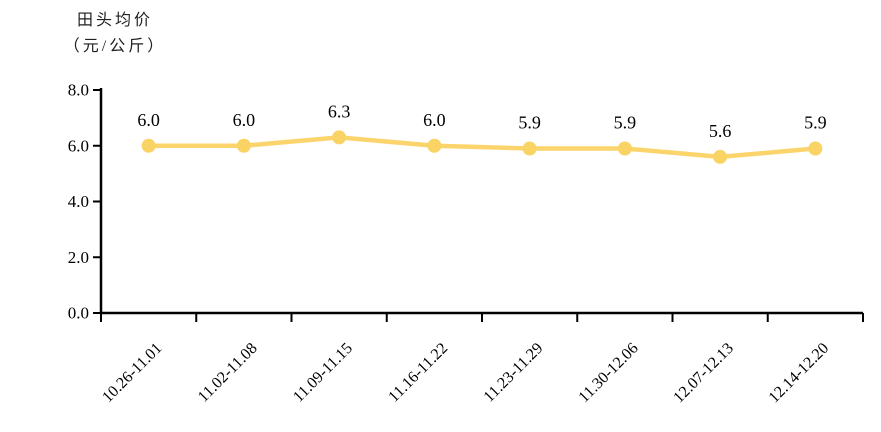  I want to click on y-axis-tick-label: 0.0, so click(78, 313).